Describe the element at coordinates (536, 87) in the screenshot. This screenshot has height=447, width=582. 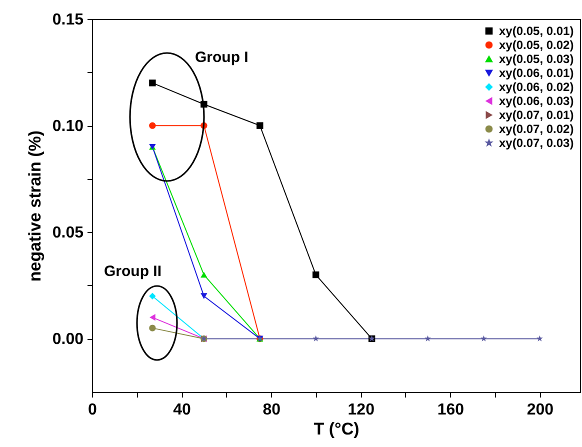
I see `legend-label: xy(0.06, 0.02)` at that location.